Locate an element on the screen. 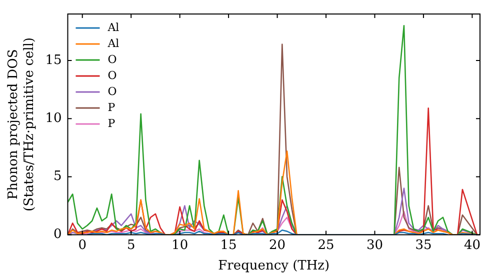 This screenshot has height=280, width=500. x-tick-label: 20 is located at coordinates (277, 245).